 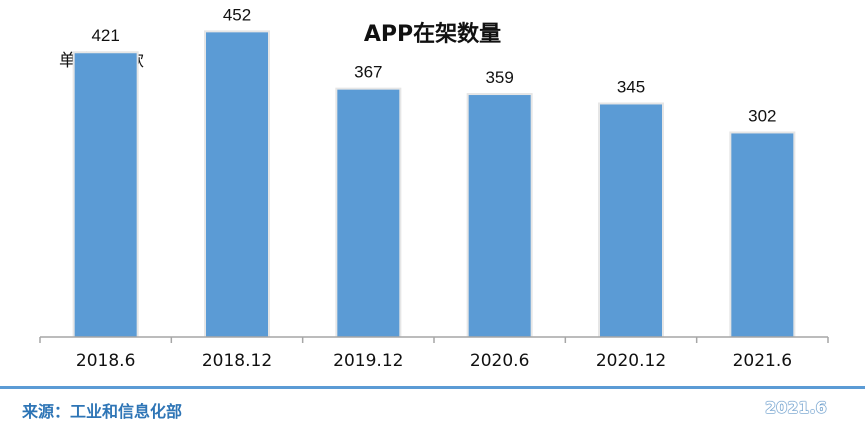 What do you see at coordinates (368, 361) in the screenshot?
I see `x-tick-label: 2019.12` at bounding box center [368, 361].